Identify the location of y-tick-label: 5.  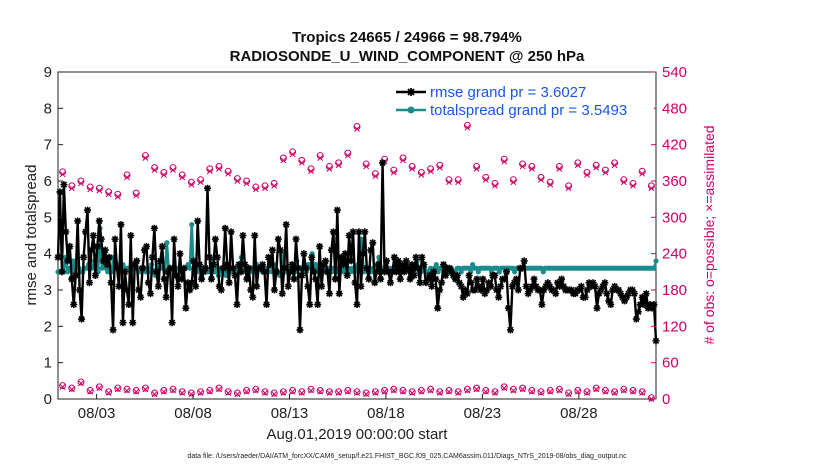
(48, 217).